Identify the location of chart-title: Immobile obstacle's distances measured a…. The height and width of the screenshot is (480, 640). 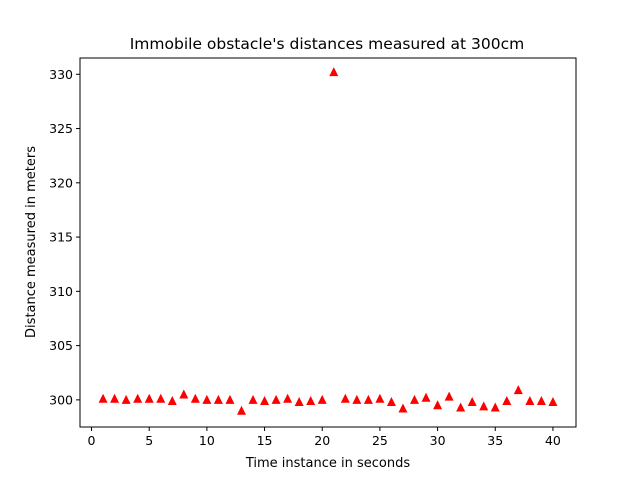
(327, 44).